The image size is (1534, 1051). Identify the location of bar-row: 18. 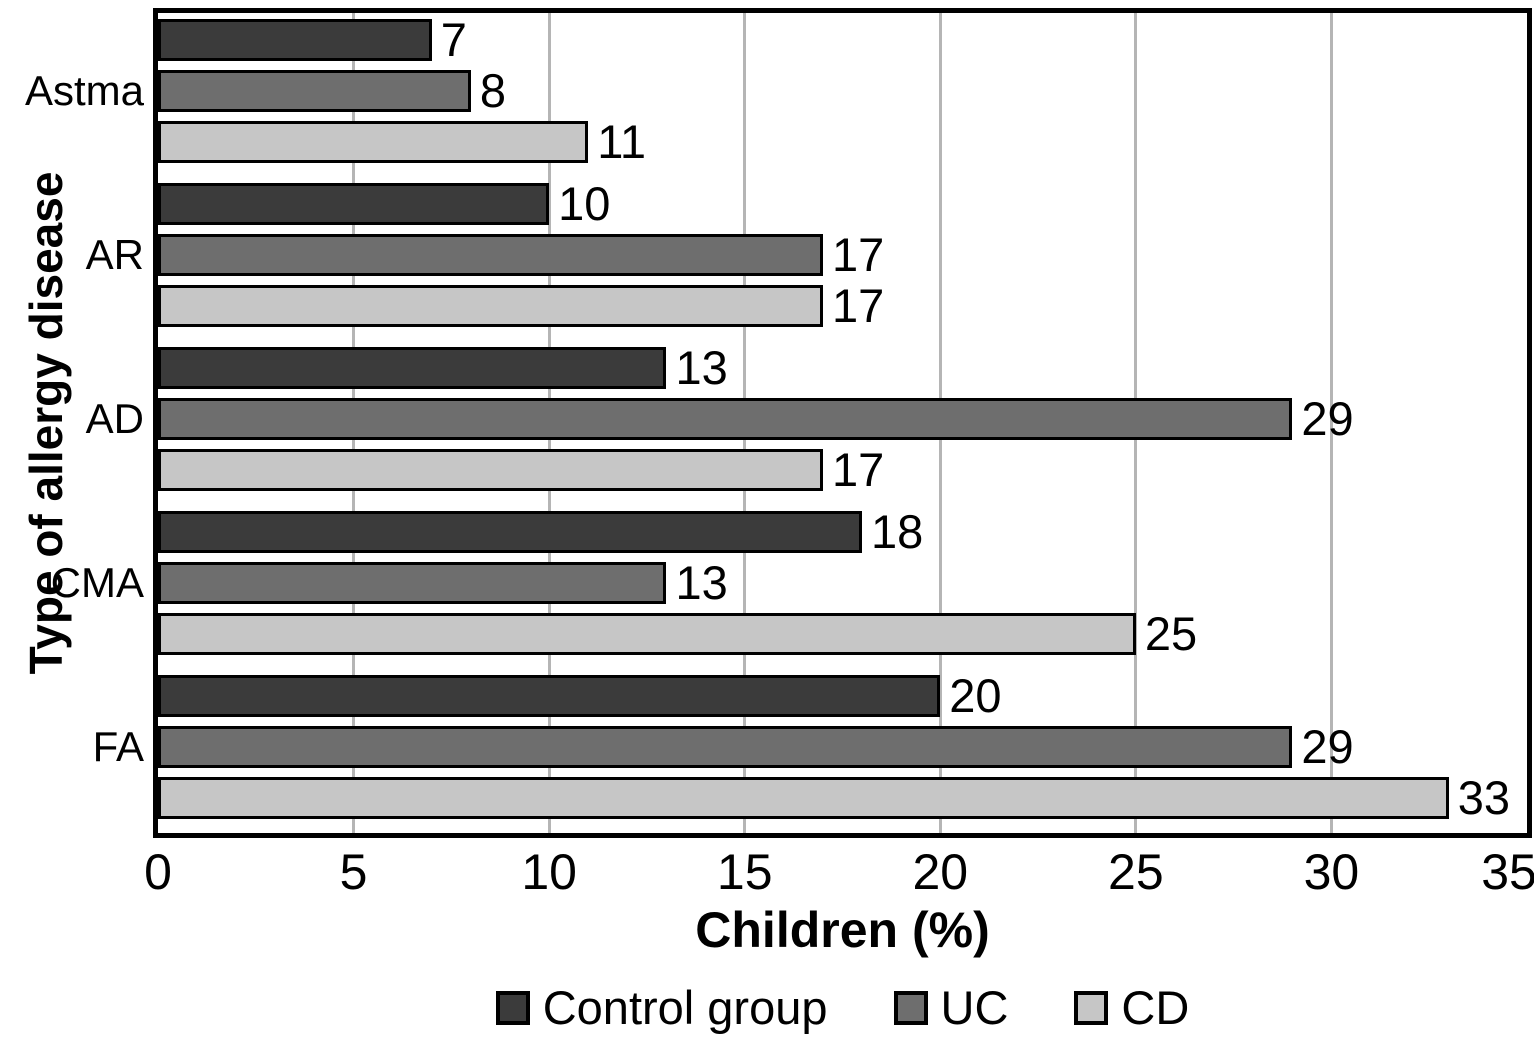
(842, 531).